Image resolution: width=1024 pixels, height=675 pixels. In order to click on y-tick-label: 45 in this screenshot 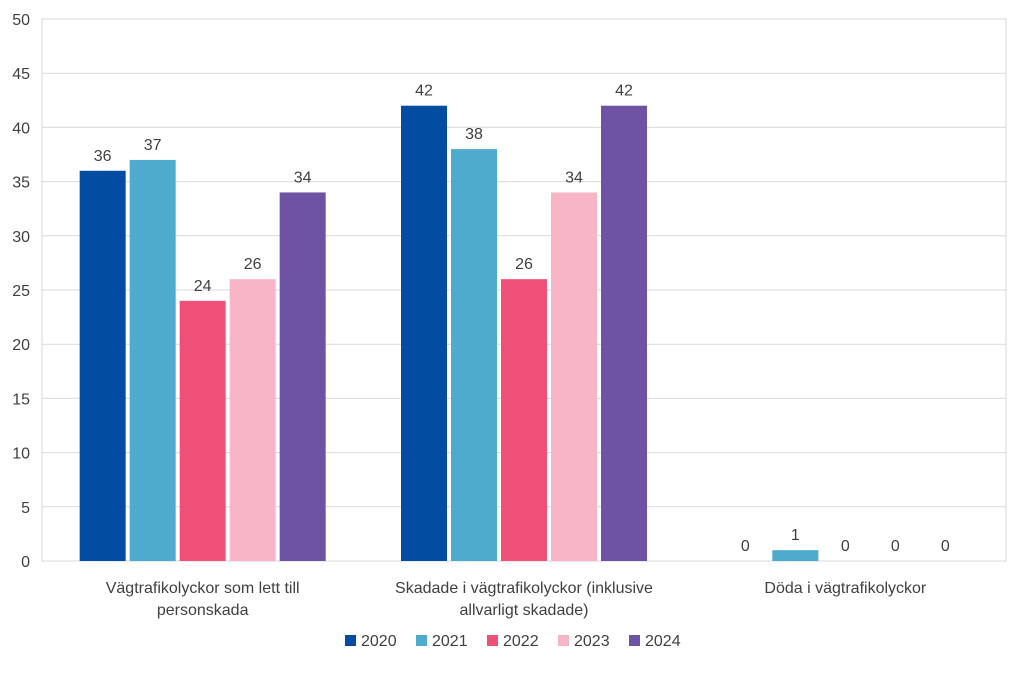, I will do `click(21, 74)`.